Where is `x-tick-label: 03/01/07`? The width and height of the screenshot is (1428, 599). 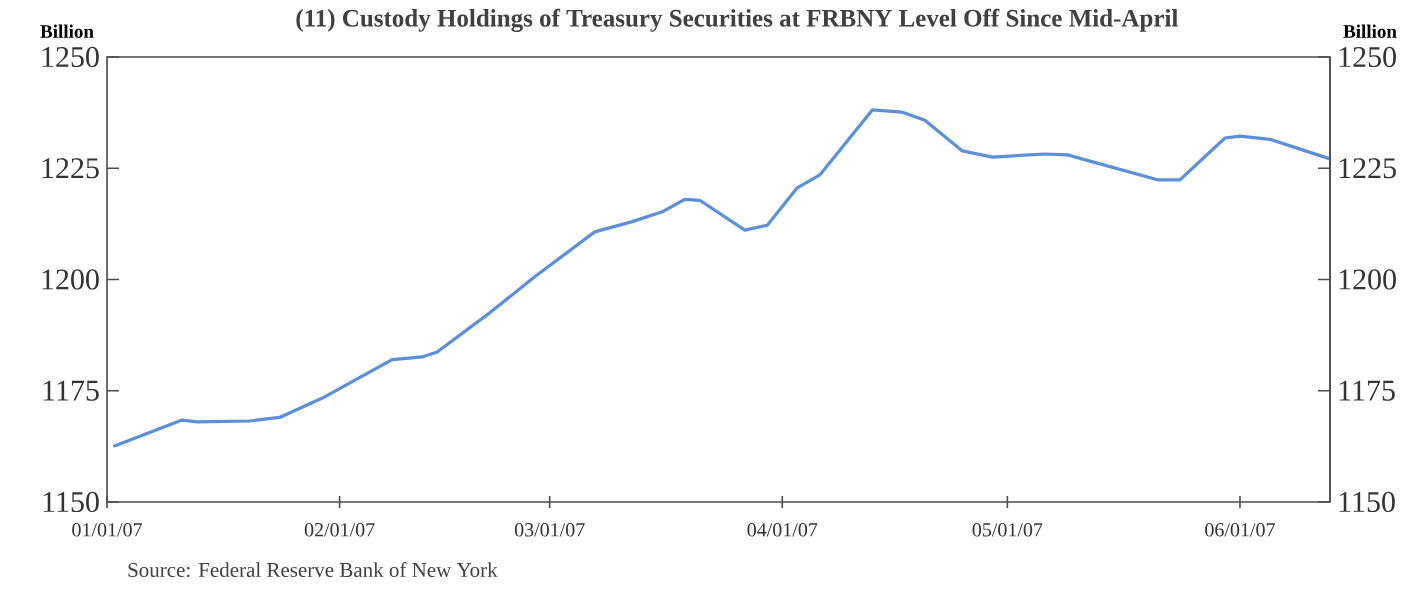
x-tick-label: 03/01/07 is located at coordinates (549, 530).